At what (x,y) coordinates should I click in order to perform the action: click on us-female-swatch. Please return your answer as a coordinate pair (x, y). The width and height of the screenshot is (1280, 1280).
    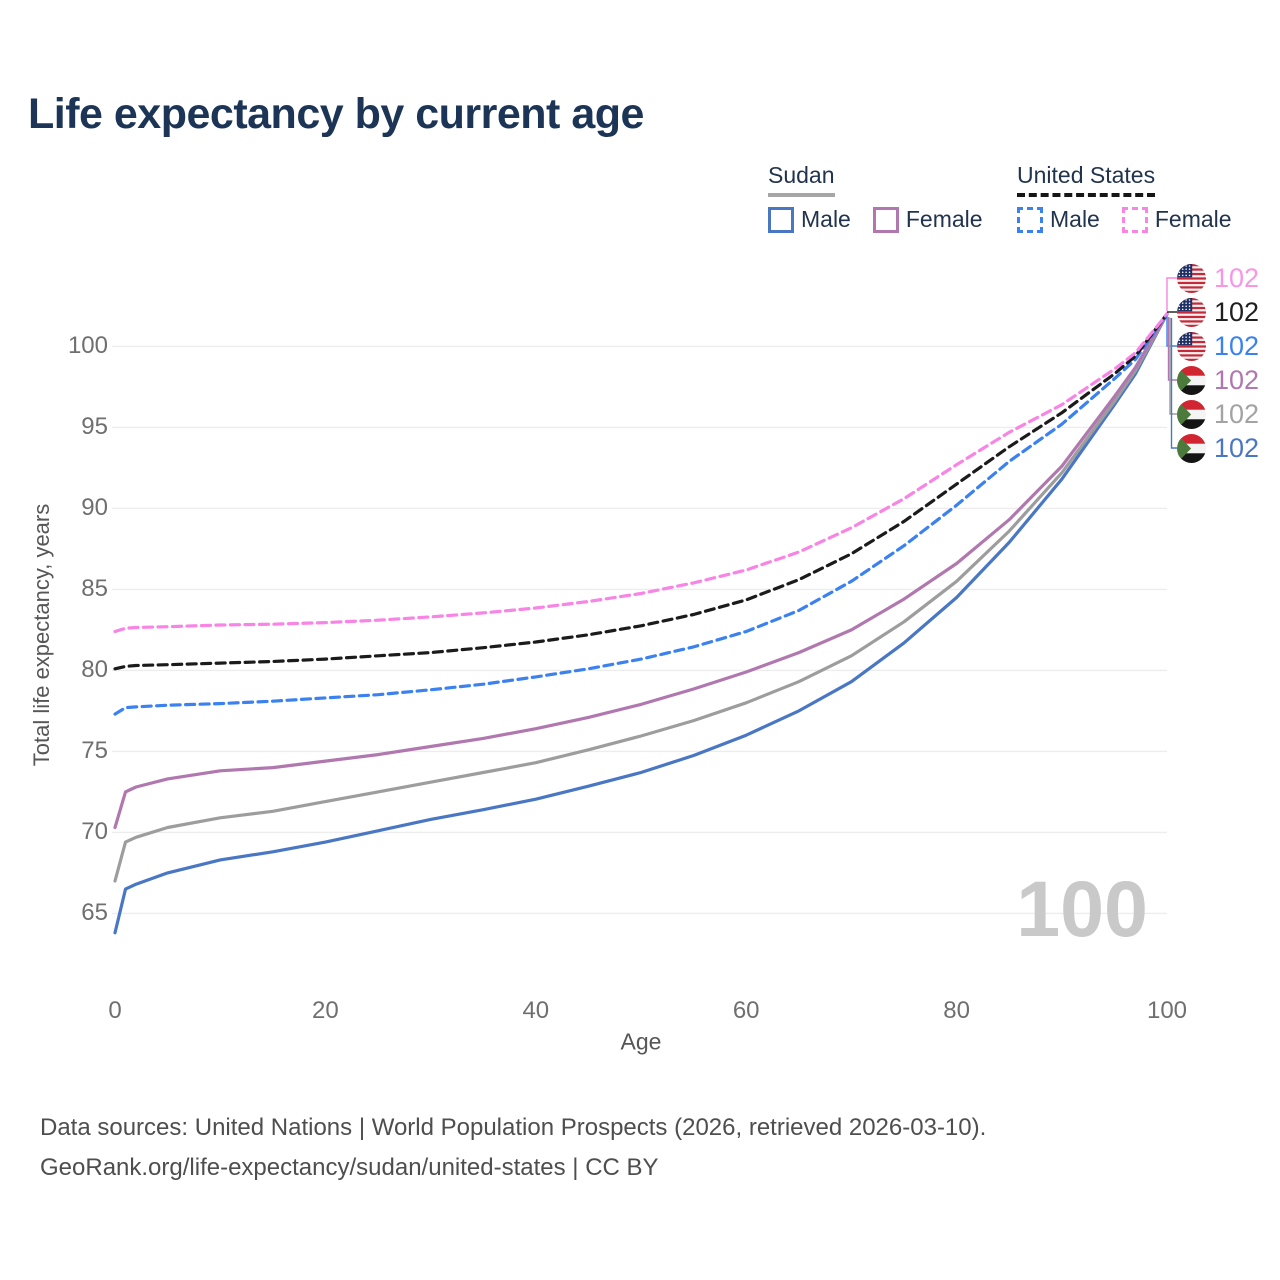
    Looking at the image, I should click on (1134, 219).